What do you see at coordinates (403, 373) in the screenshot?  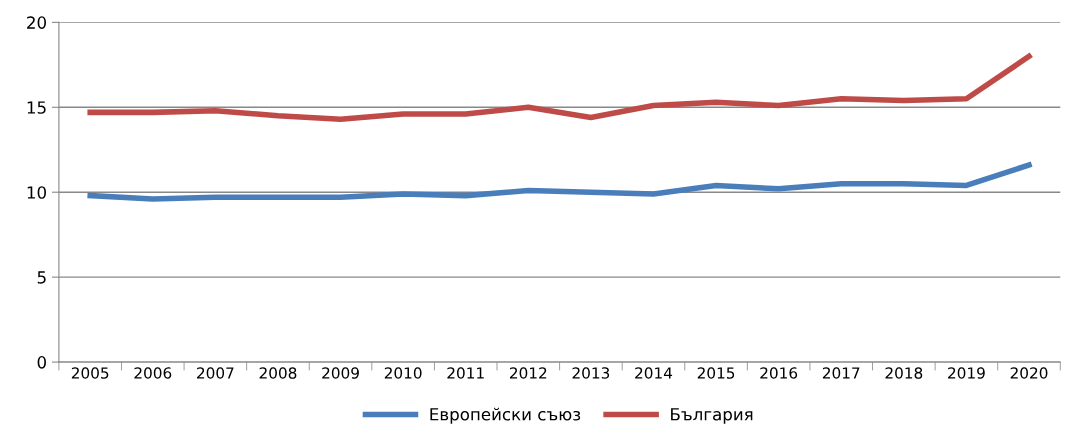 I see `x-tick-label: 2010` at bounding box center [403, 373].